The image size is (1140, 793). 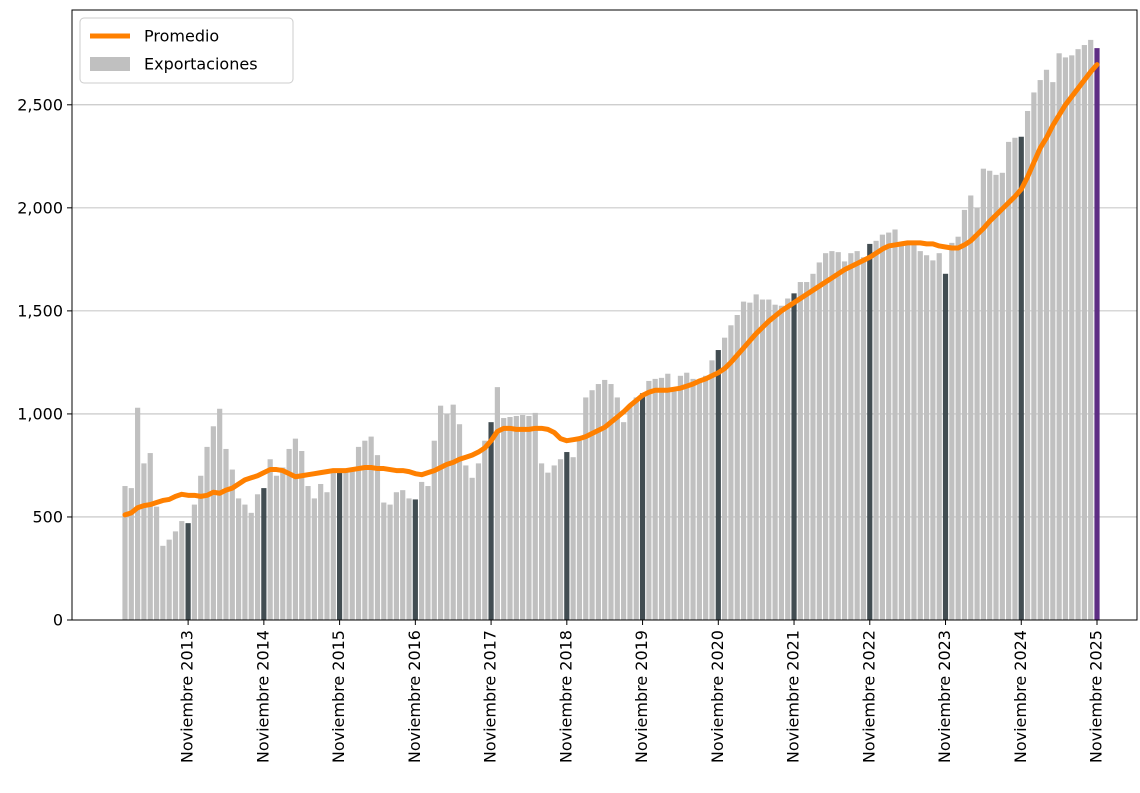 What do you see at coordinates (40, 207) in the screenshot?
I see `y-tick-label: 2,000` at bounding box center [40, 207].